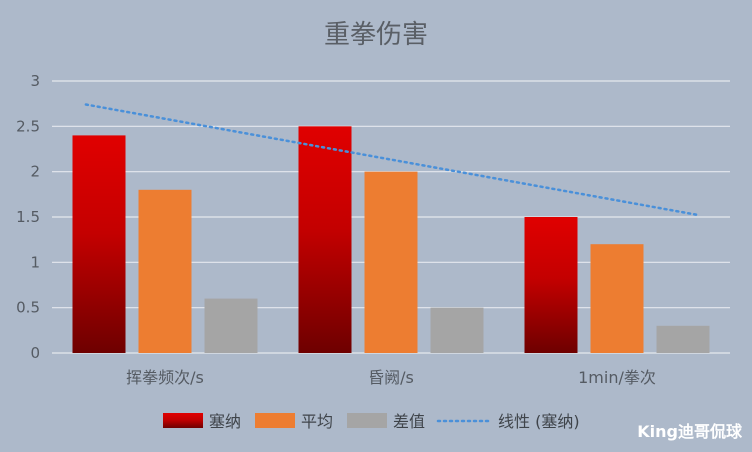 The image size is (752, 452). What do you see at coordinates (617, 377) in the screenshot?
I see `x-tick-label: 1min/拳次` at bounding box center [617, 377].